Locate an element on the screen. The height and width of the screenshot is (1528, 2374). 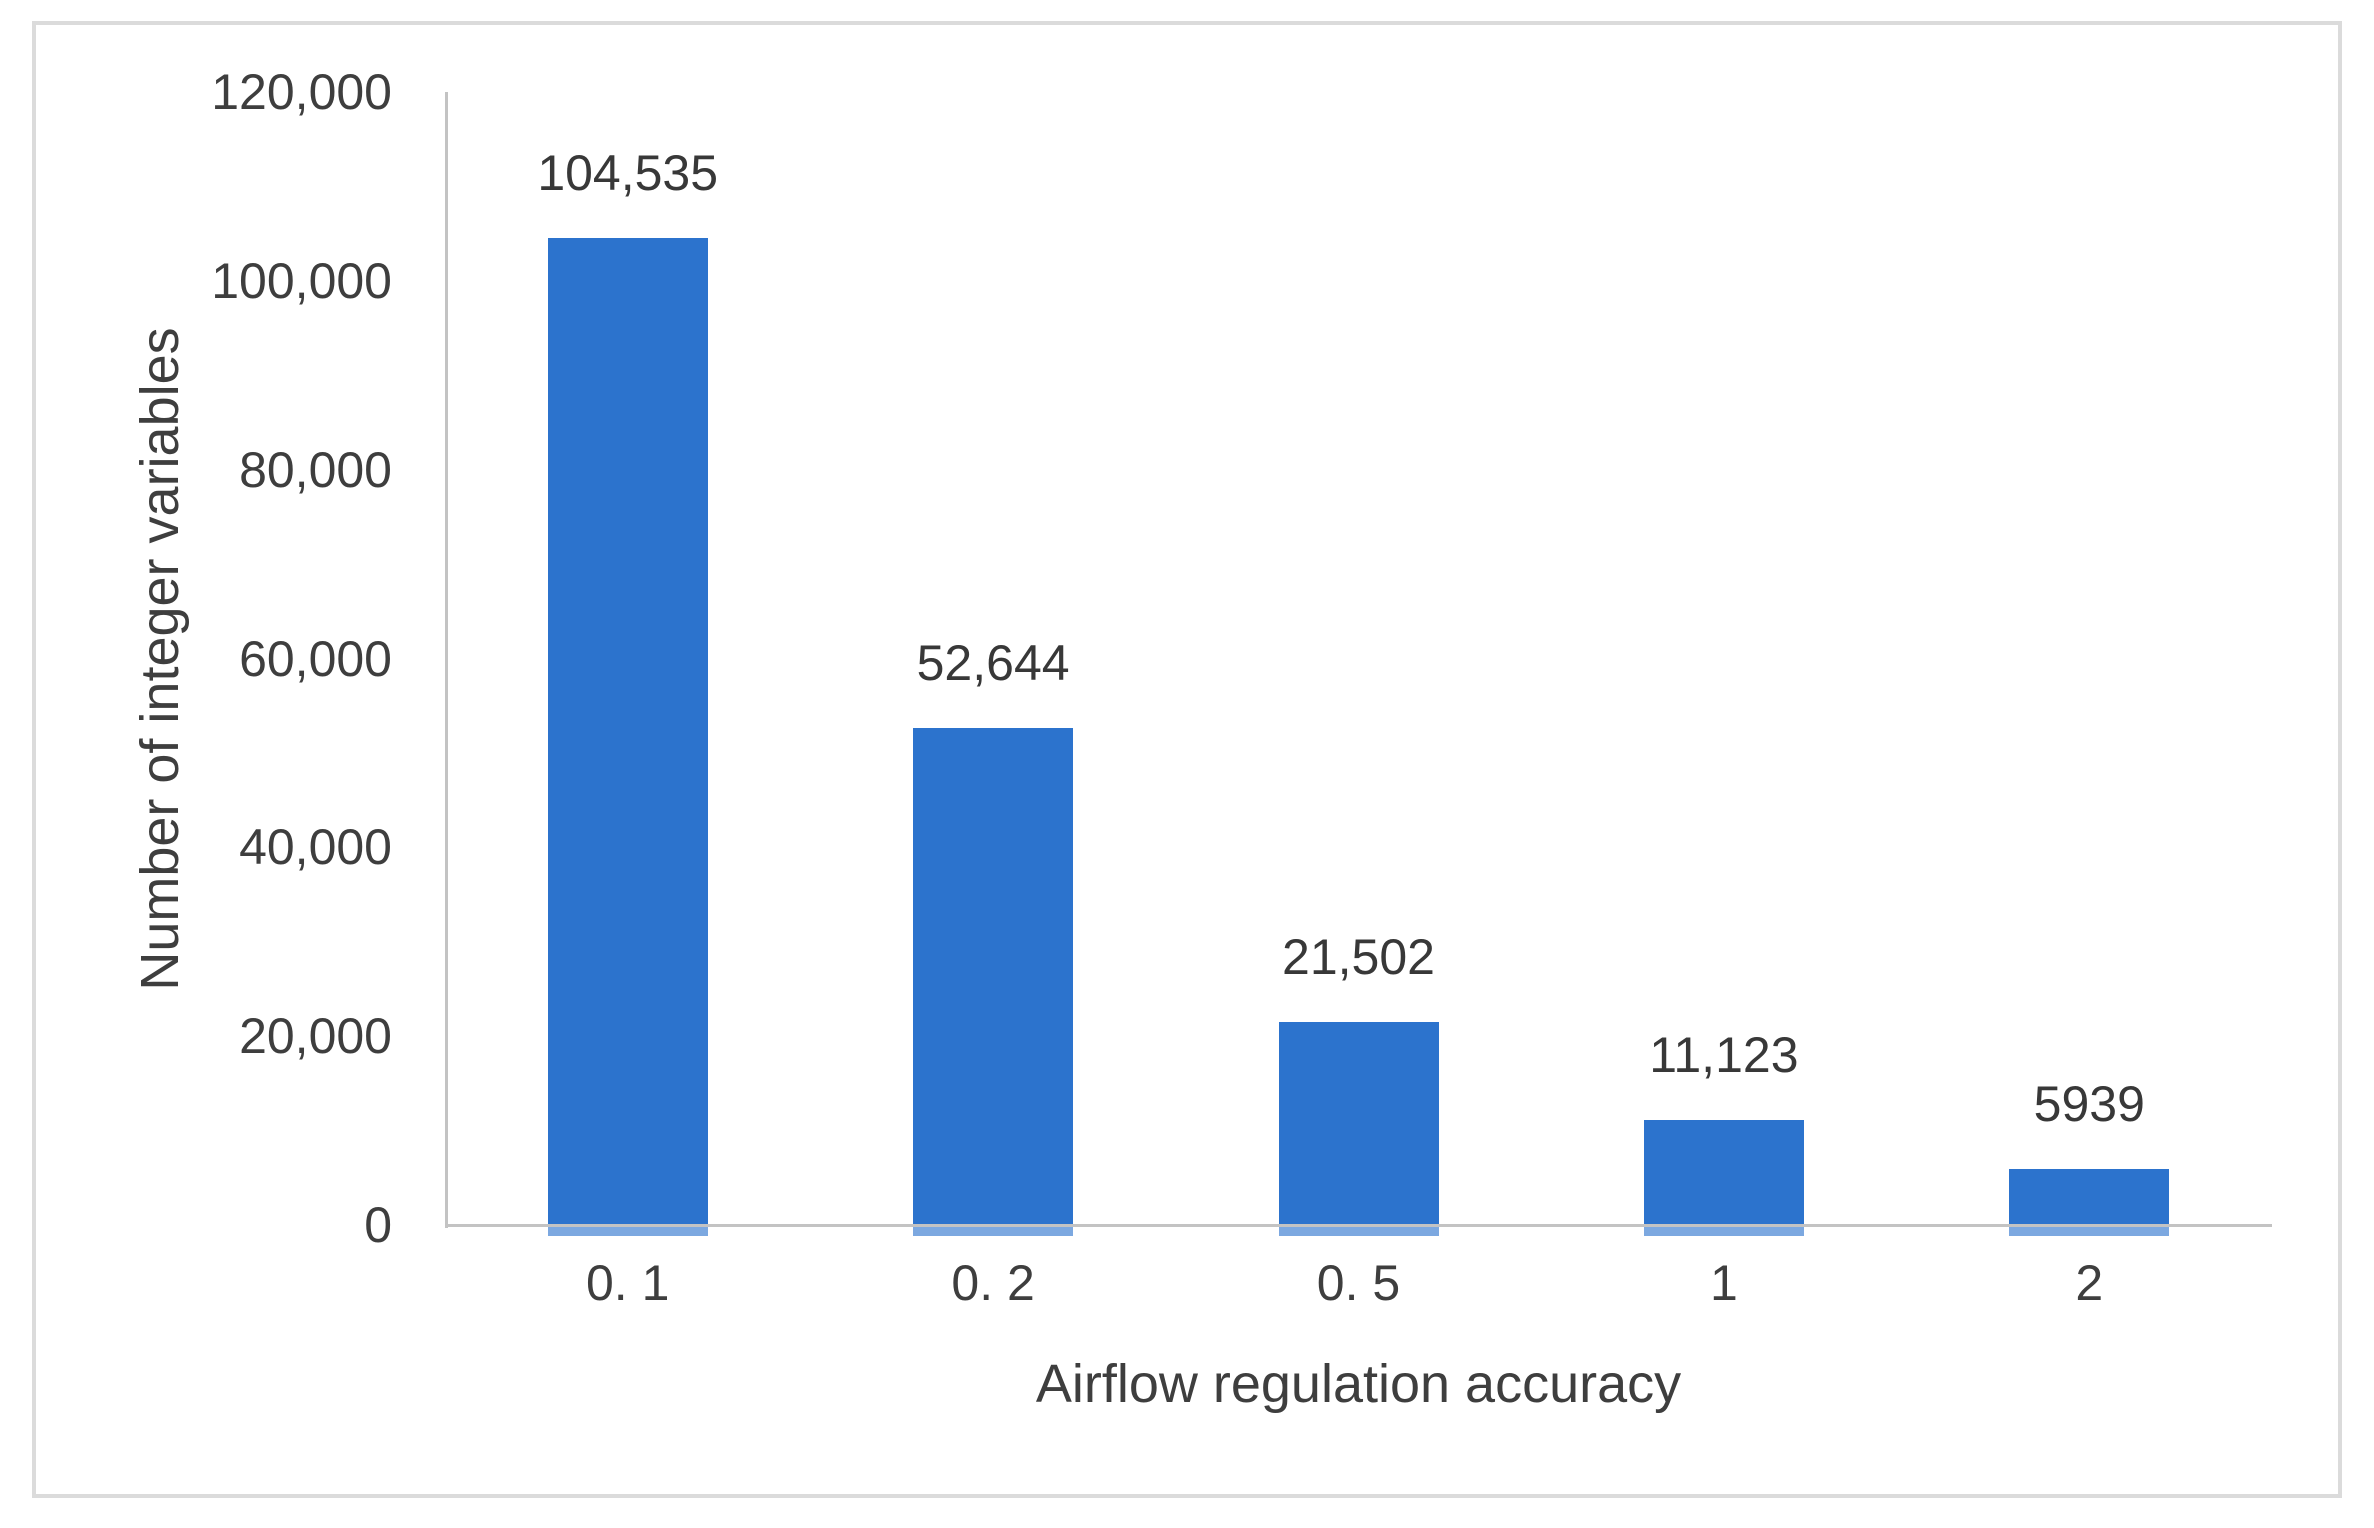
x-axis-line is located at coordinates (1358, 1225).